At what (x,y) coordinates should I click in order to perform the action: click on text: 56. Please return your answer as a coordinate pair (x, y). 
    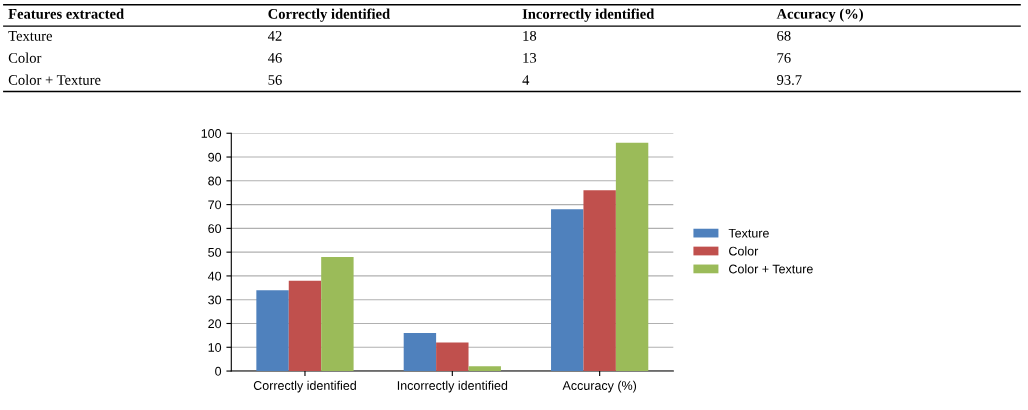
    Looking at the image, I should click on (275, 80).